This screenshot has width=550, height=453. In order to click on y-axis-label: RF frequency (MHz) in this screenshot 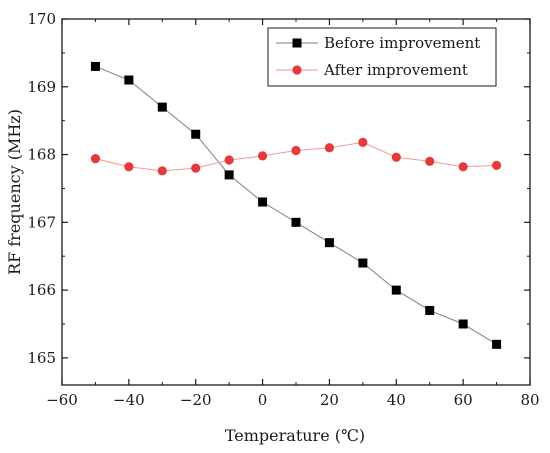, I will do `click(14, 192)`.